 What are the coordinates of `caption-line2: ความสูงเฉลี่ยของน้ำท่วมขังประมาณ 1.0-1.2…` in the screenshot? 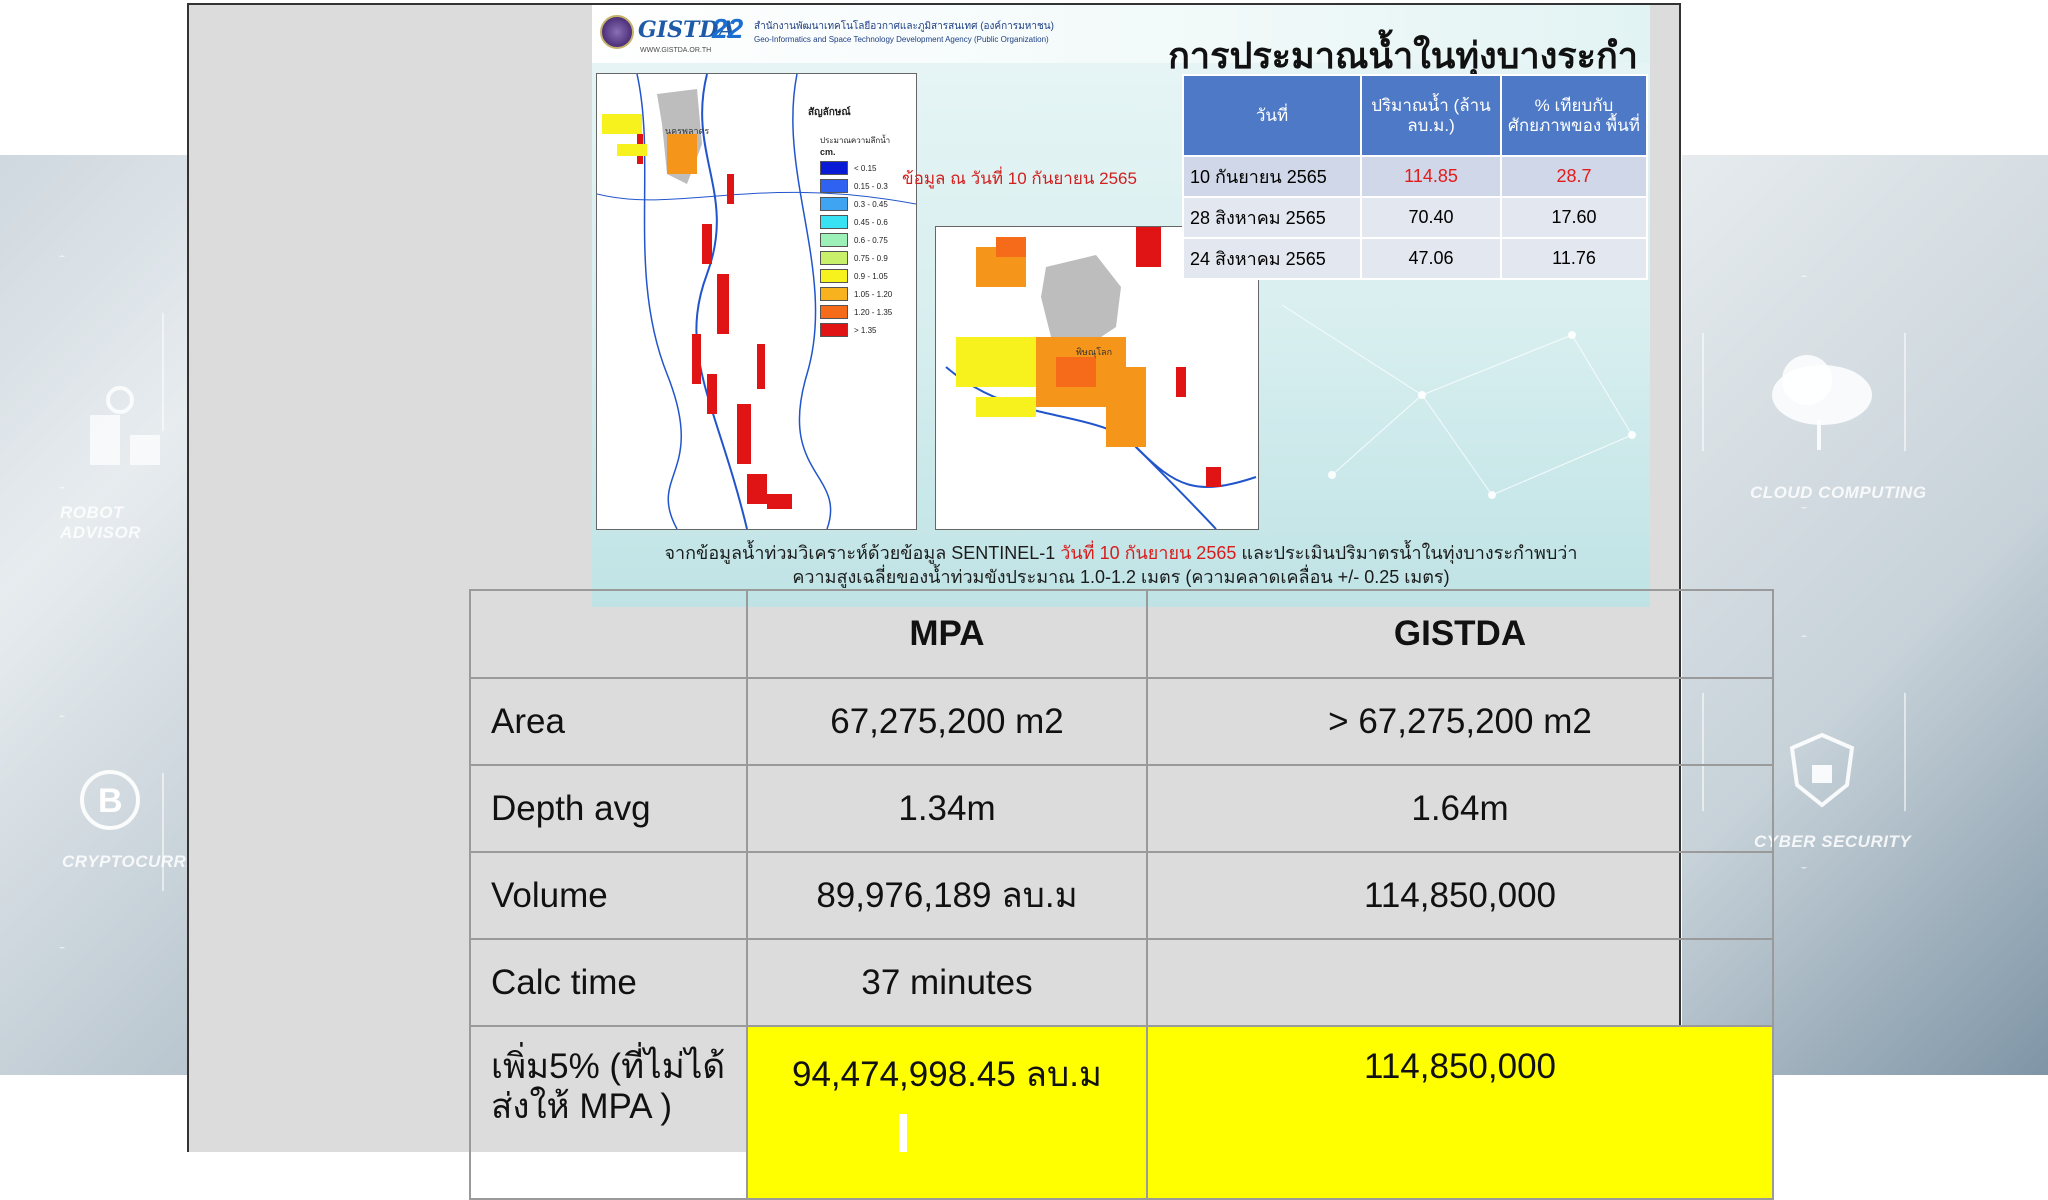 It's located at (1121, 577).